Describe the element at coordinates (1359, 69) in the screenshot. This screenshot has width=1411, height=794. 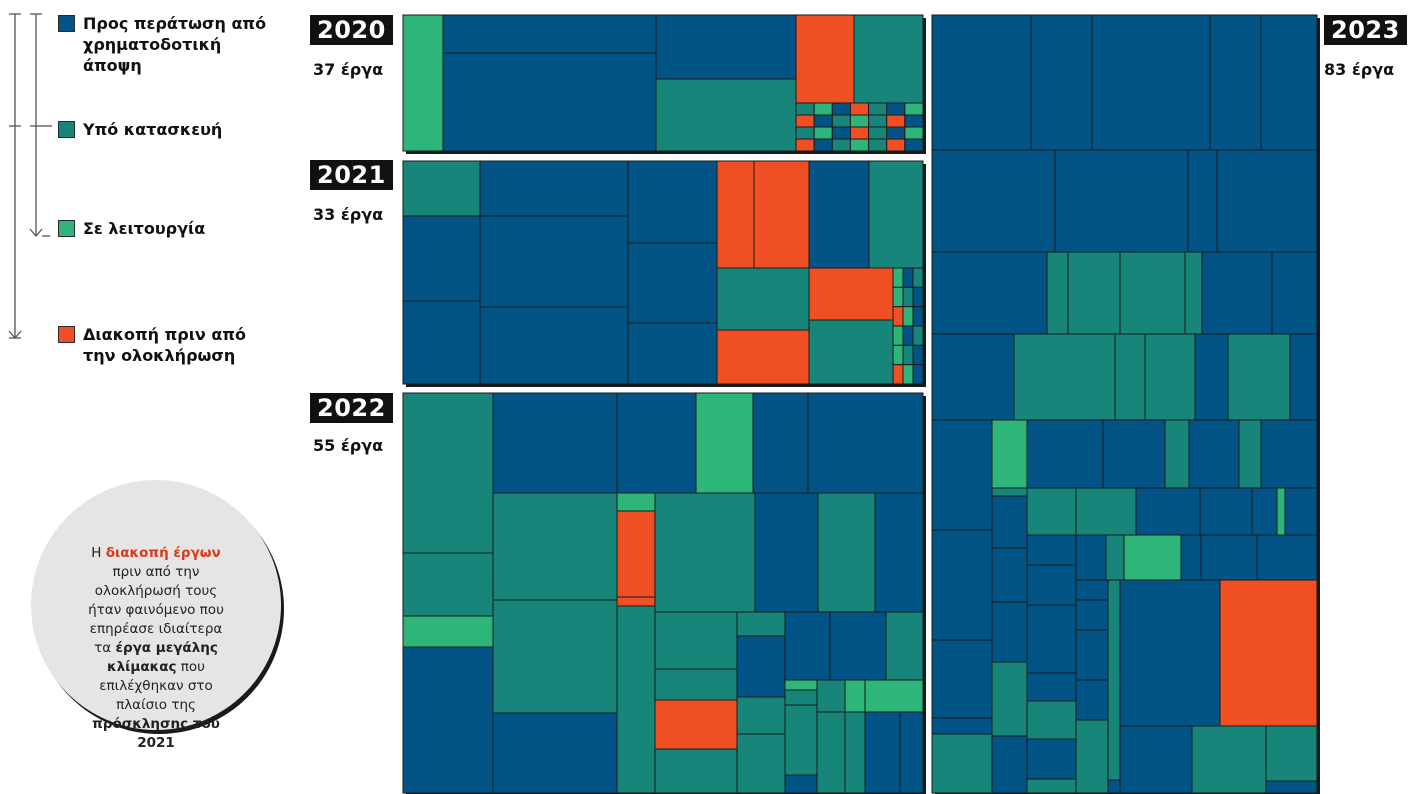
I see `year-count-2023: 83 έργα` at that location.